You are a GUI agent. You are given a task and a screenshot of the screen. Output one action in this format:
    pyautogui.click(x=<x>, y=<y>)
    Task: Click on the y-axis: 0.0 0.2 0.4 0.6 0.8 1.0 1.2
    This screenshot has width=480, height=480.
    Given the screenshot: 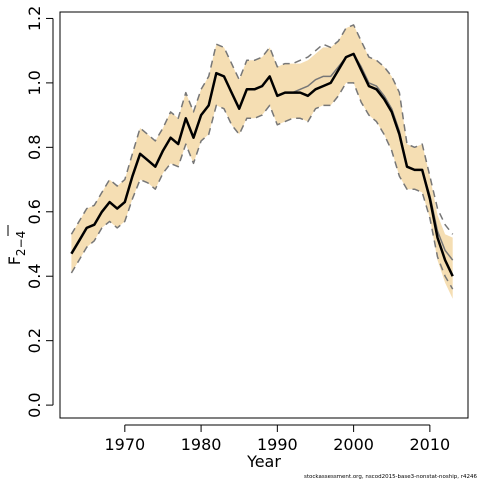 What is the action you would take?
    pyautogui.click(x=39, y=212)
    